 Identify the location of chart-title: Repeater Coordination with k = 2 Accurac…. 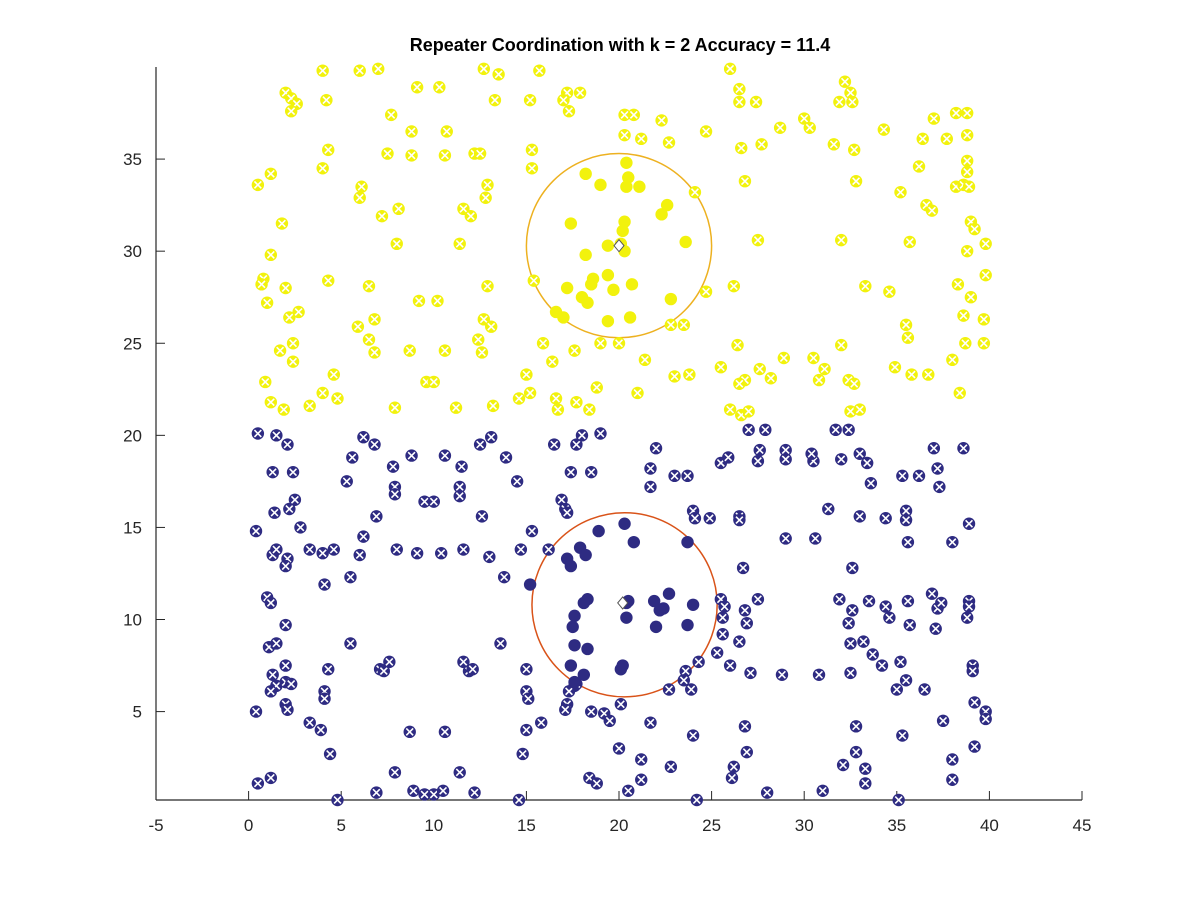
(620, 45).